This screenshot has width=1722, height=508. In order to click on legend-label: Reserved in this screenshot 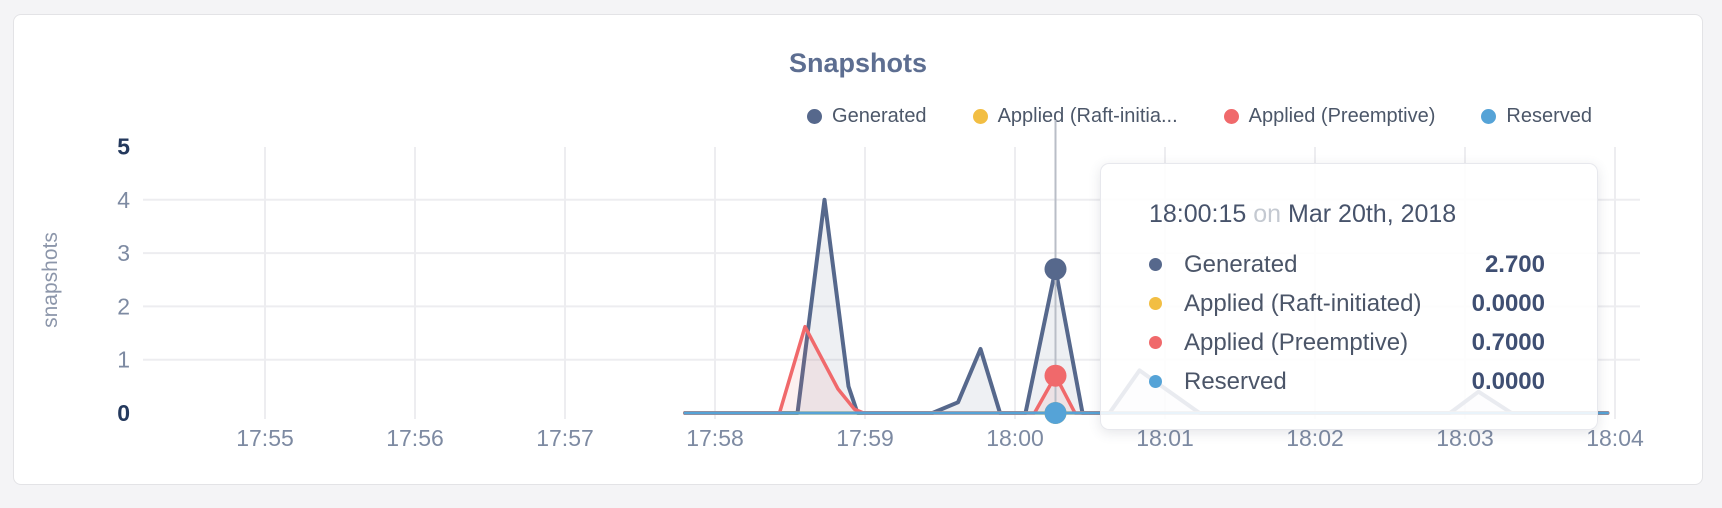, I will do `click(1549, 115)`.